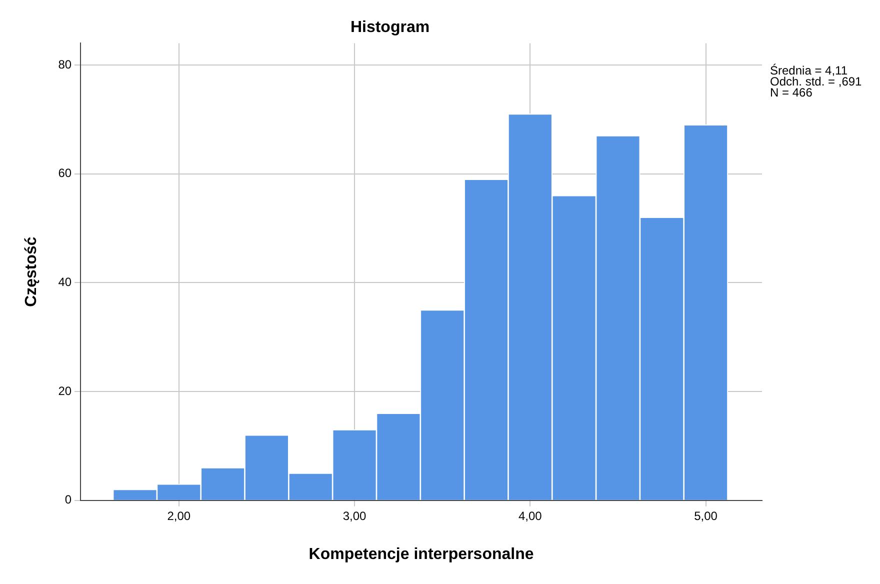 The image size is (880, 584). What do you see at coordinates (65, 173) in the screenshot?
I see `y-tick-label: 60` at bounding box center [65, 173].